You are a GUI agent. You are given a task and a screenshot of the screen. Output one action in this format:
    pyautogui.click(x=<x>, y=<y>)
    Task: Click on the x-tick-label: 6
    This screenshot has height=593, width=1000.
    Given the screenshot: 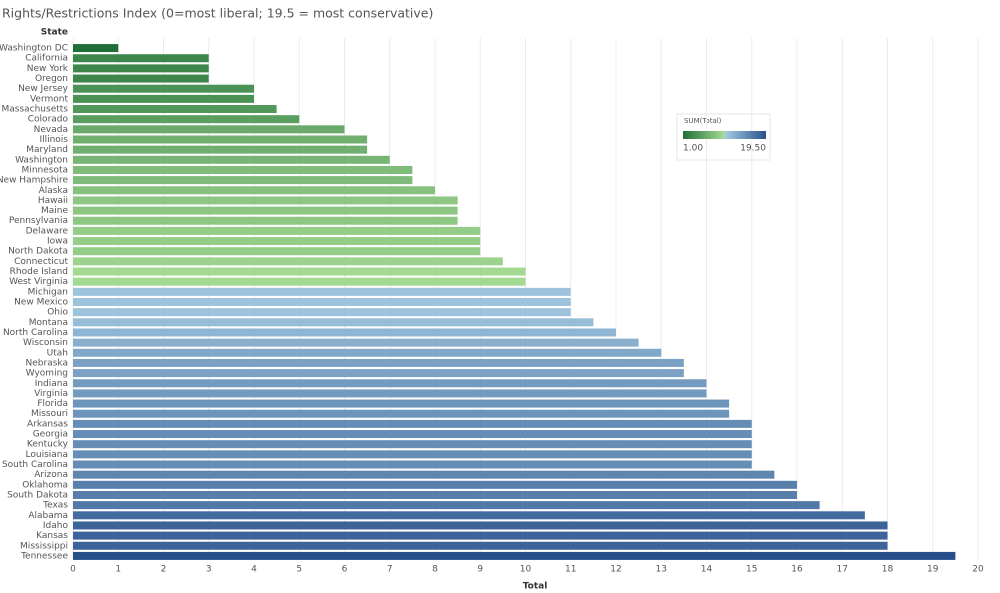 What is the action you would take?
    pyautogui.click(x=345, y=570)
    